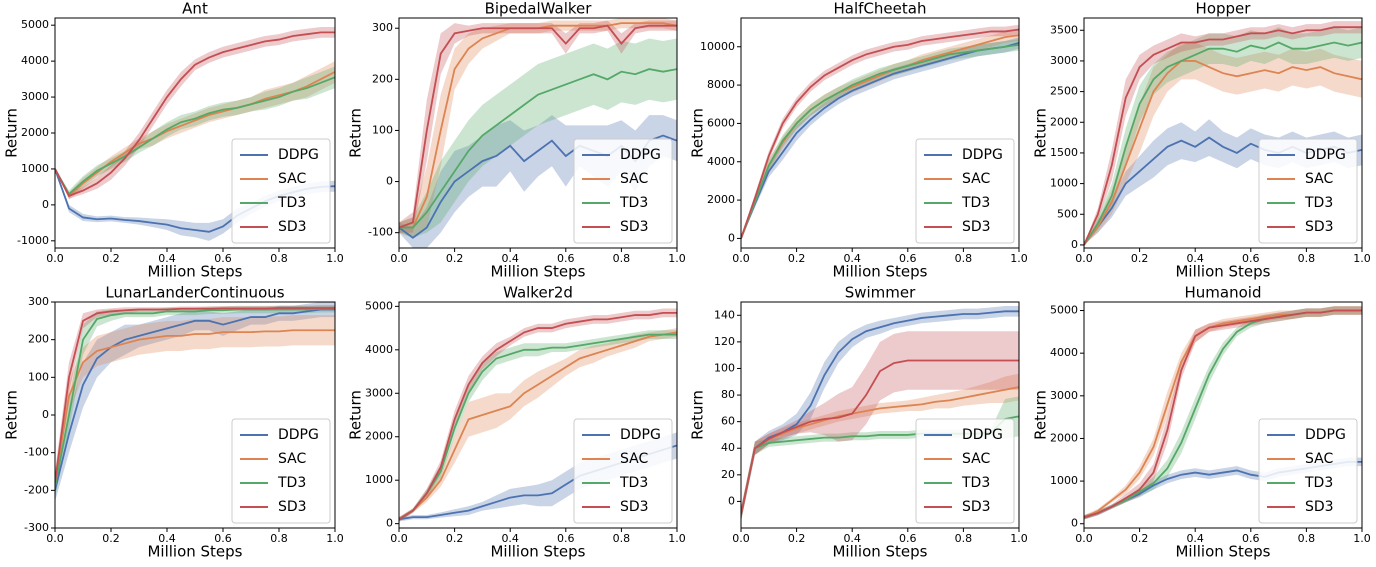 This screenshot has height=567, width=1376. Describe the element at coordinates (538, 293) in the screenshot. I see `chart-title: Walker2d` at that location.